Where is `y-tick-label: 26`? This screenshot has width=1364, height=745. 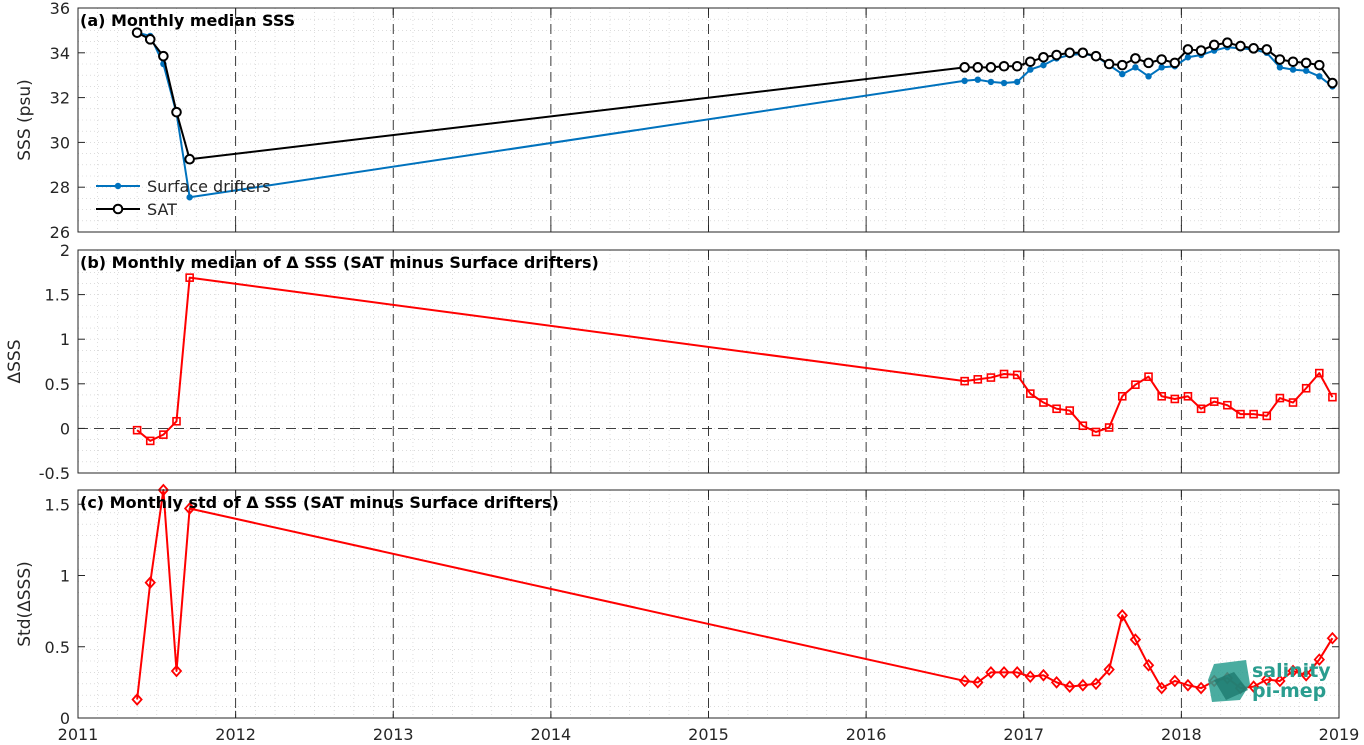
y-tick-label: 26 is located at coordinates (60, 232).